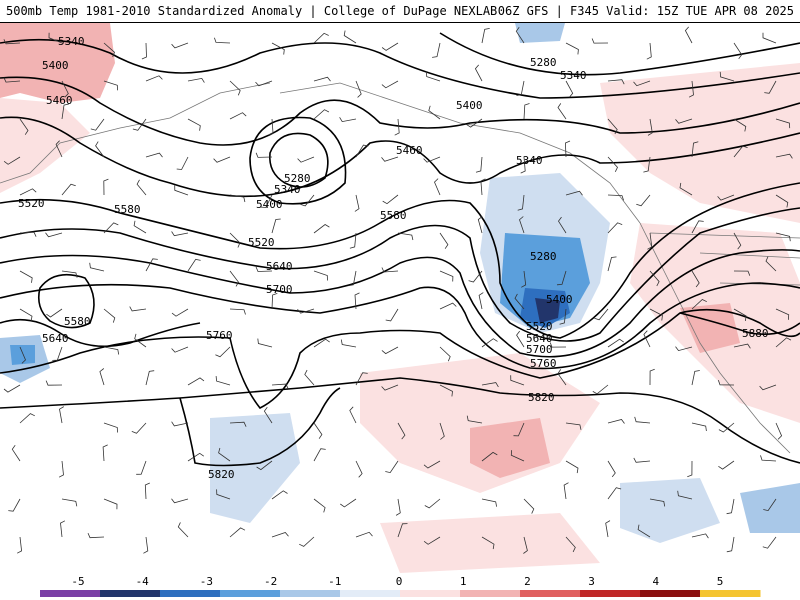  I want to click on cool-anomaly-se, so click(670, 510).